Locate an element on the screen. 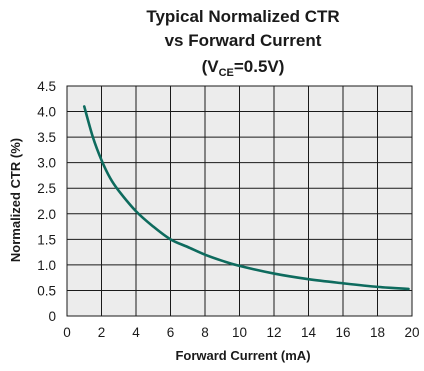  x-axis-ticks: 0 2 4 6 8 10 12 14 16 18 20 is located at coordinates (241, 332).